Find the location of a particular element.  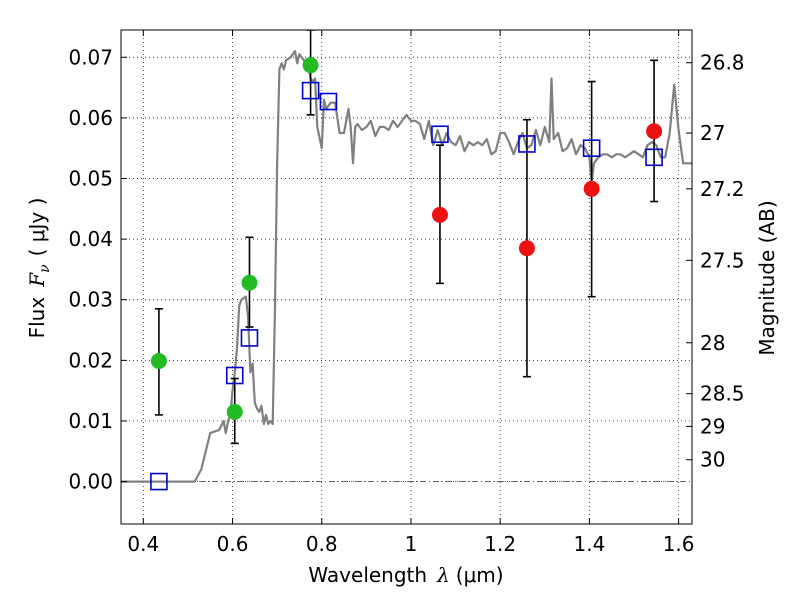

x-tick-label: 0.4 is located at coordinates (143, 544).